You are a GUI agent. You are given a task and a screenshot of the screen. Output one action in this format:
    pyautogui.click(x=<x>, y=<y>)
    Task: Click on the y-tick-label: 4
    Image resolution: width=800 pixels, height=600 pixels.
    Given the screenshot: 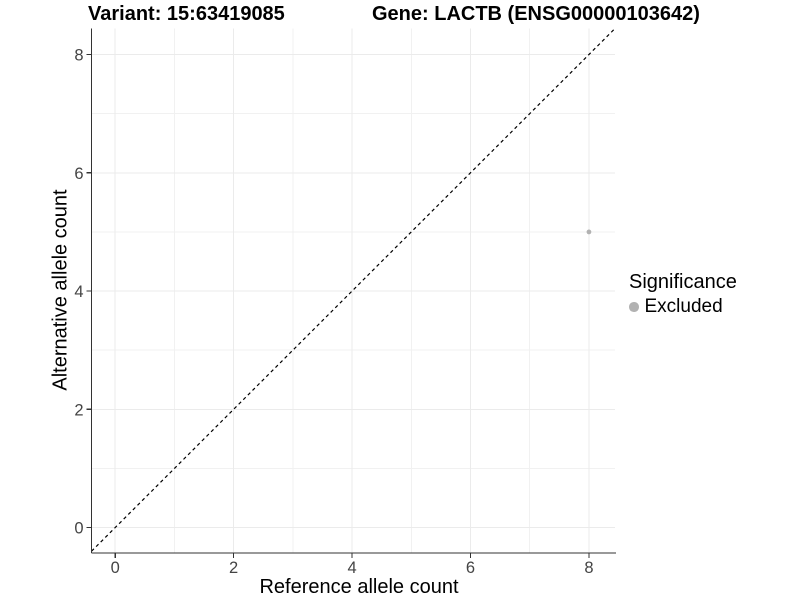 What is the action you would take?
    pyautogui.click(x=78, y=292)
    